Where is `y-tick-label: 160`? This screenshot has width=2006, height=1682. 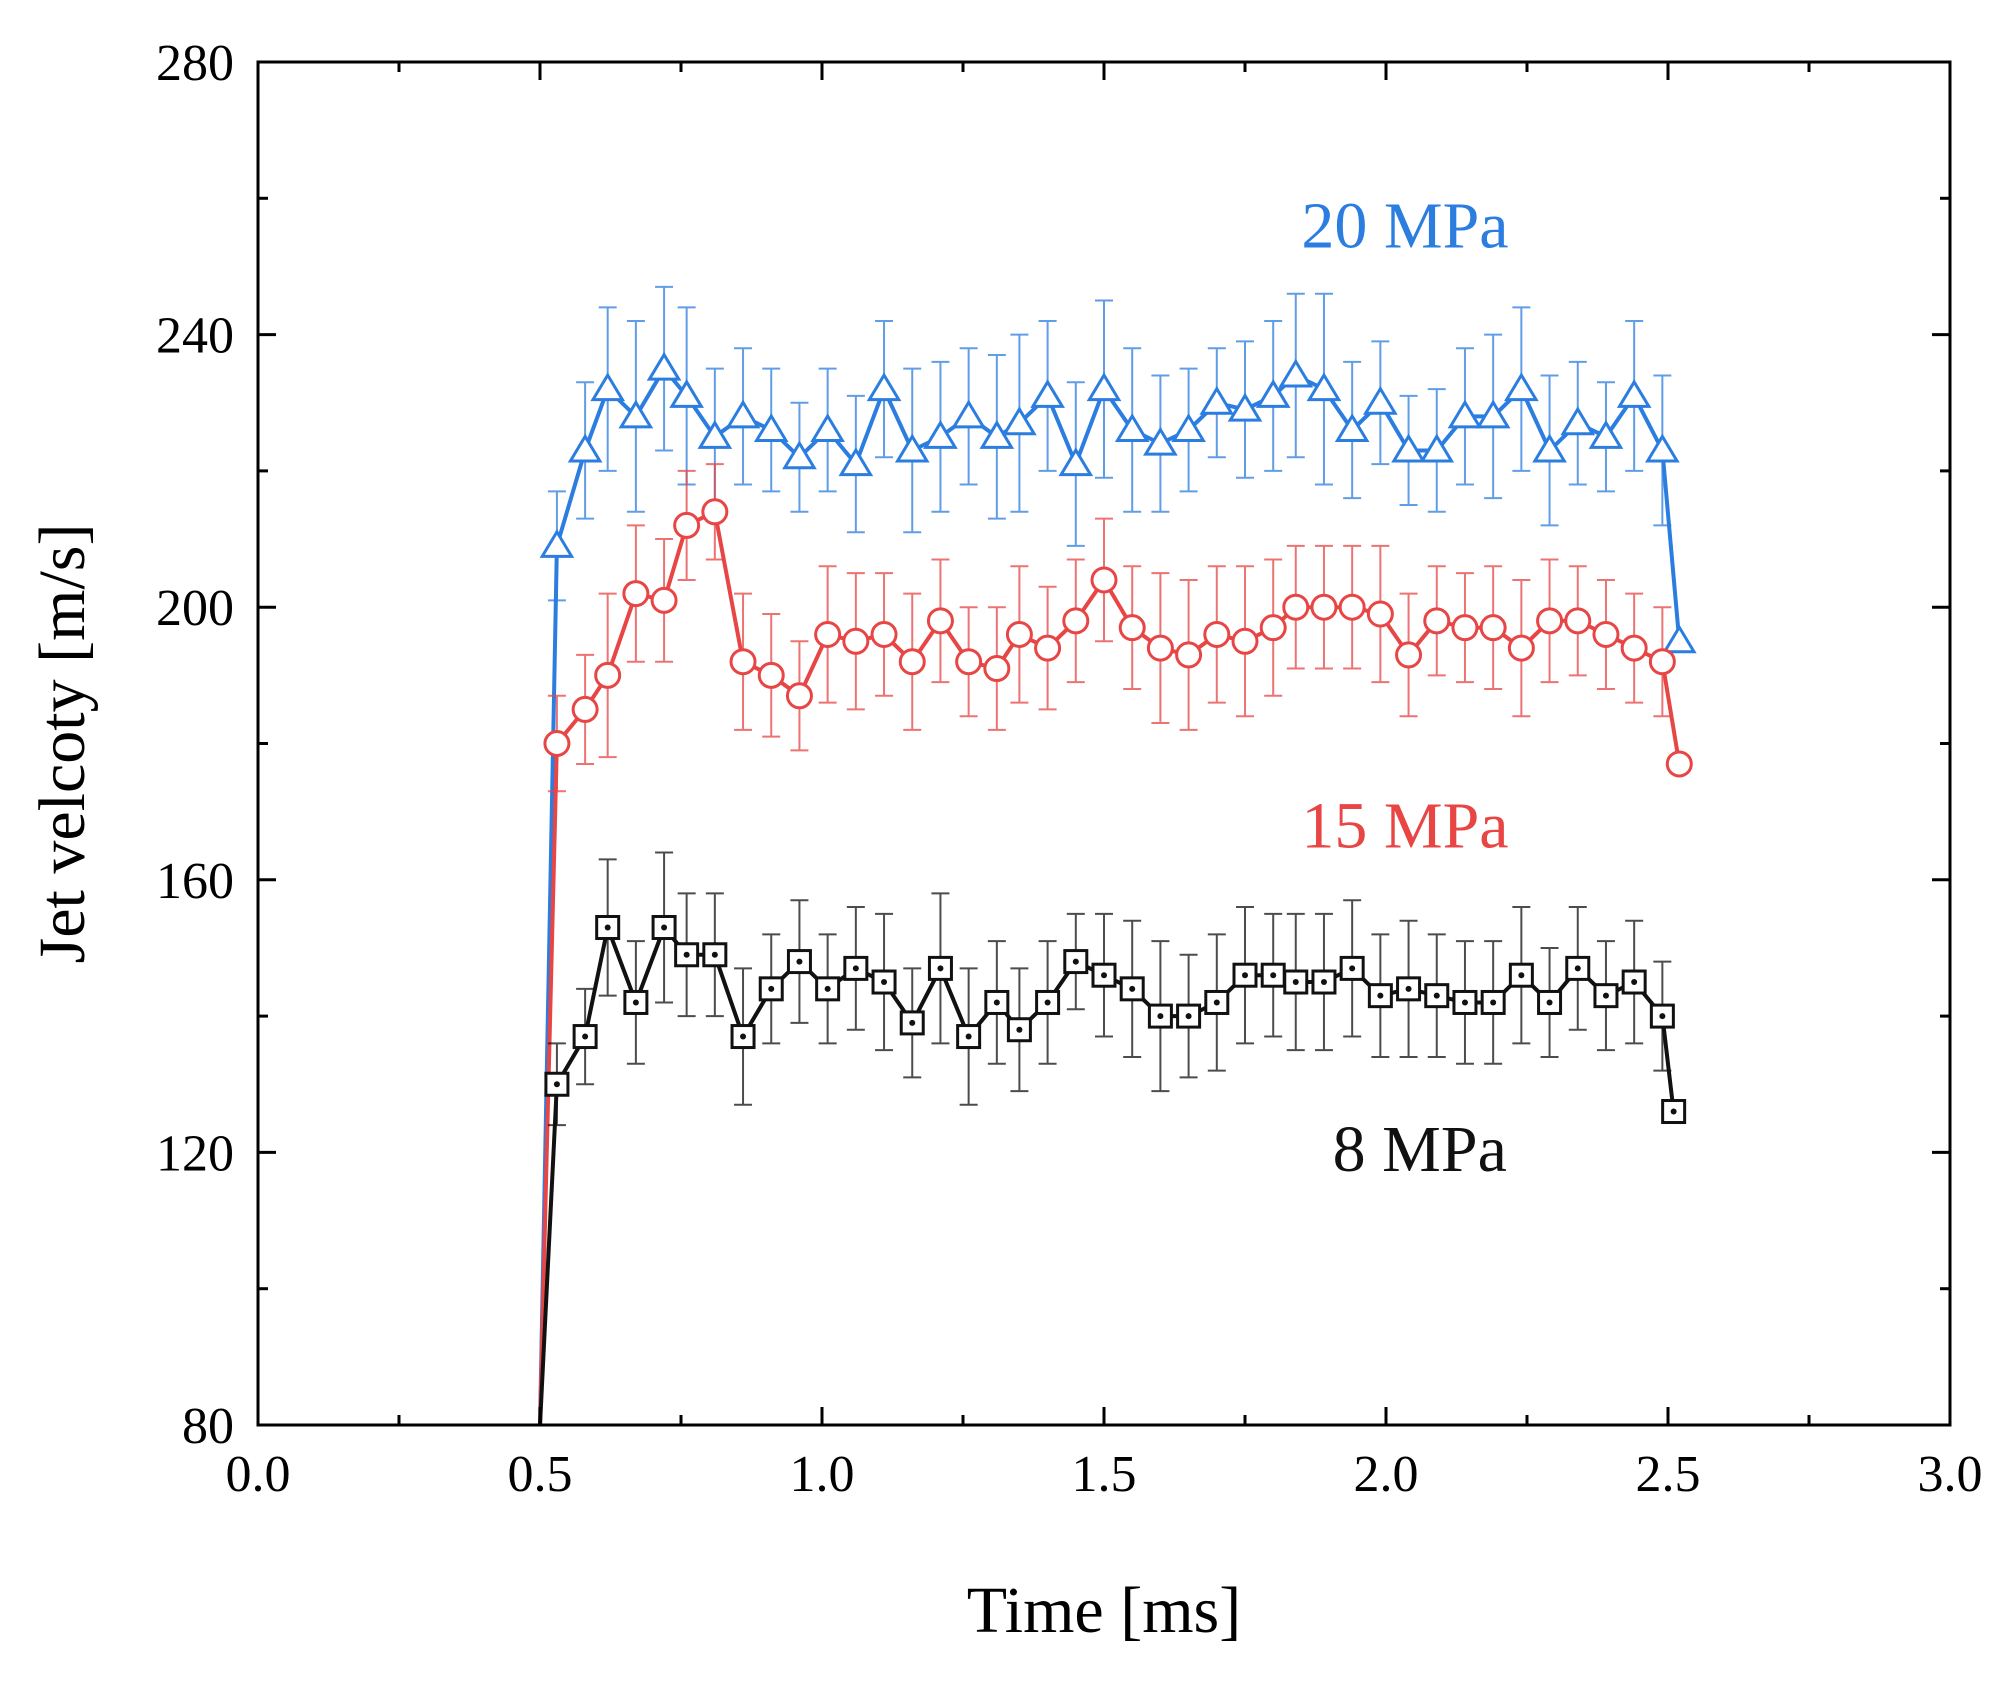 y-tick-label: 160 is located at coordinates (195, 881).